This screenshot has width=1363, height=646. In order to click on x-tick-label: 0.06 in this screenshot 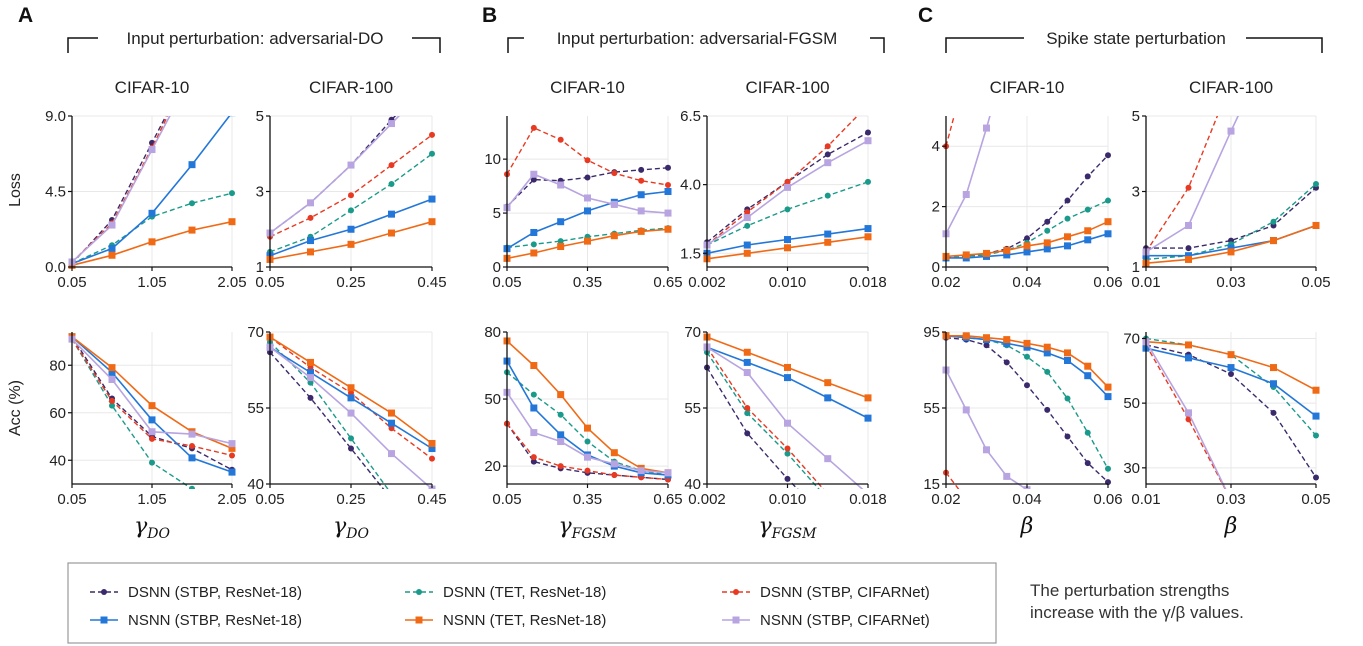, I will do `click(1107, 282)`.